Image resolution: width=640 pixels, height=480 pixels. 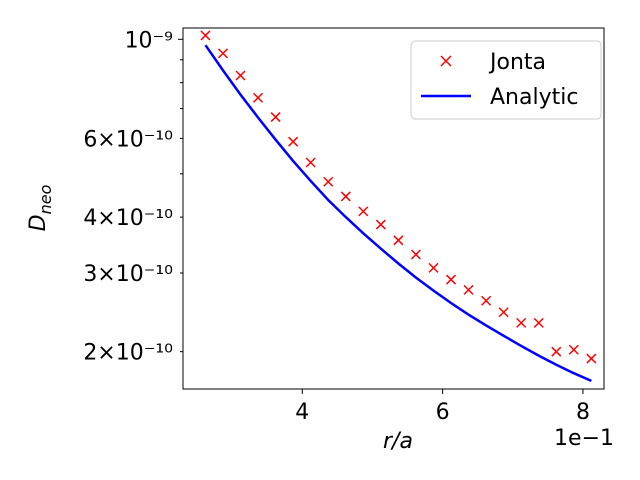 I want to click on y-minor-tick-label: 4×10⁻¹⁰, so click(x=128, y=218).